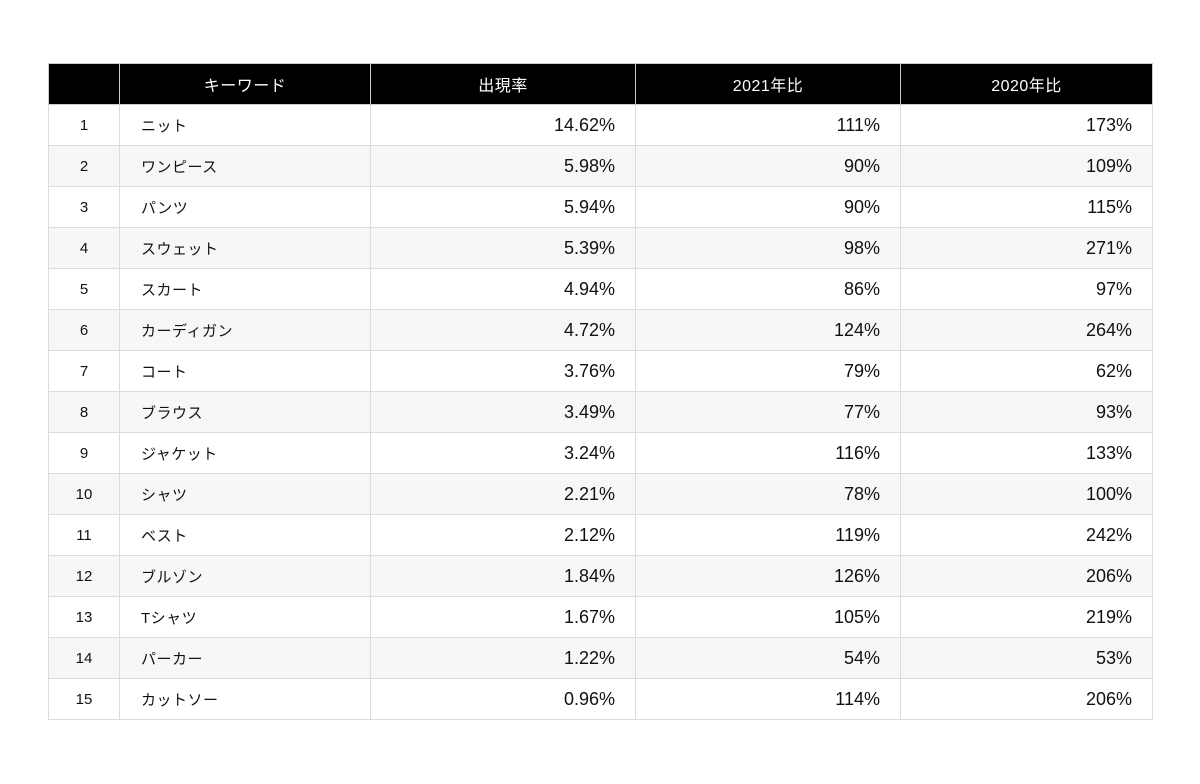 This screenshot has height=784, width=1200. What do you see at coordinates (245, 494) in the screenshot?
I see `cell-keyword: シャツ` at bounding box center [245, 494].